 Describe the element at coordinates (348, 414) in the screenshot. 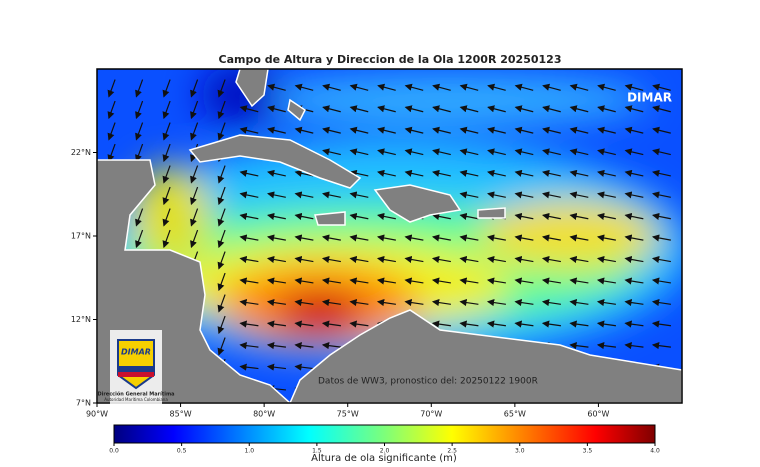

I see `x-tick-label: 75°W` at that location.